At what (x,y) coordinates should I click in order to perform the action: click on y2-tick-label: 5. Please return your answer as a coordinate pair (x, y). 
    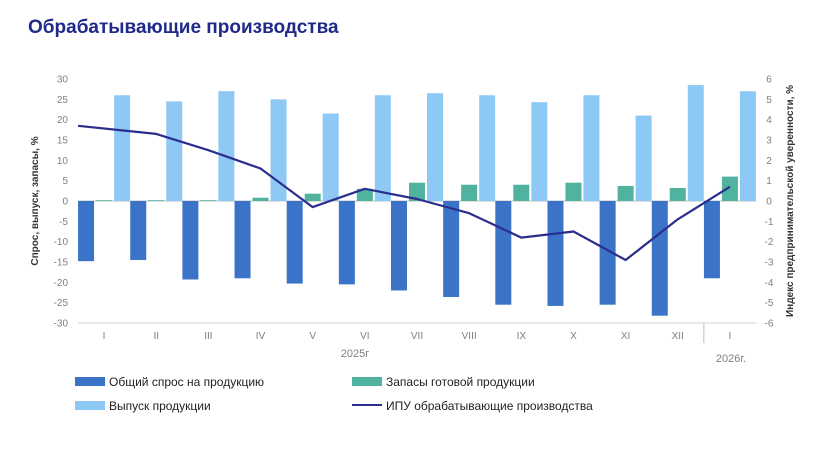
    Looking at the image, I should click on (769, 100).